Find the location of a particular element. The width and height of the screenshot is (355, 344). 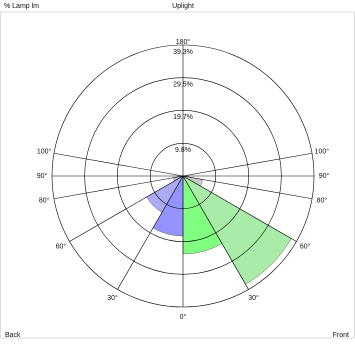

r-tick-label: 19.7% is located at coordinates (183, 117).